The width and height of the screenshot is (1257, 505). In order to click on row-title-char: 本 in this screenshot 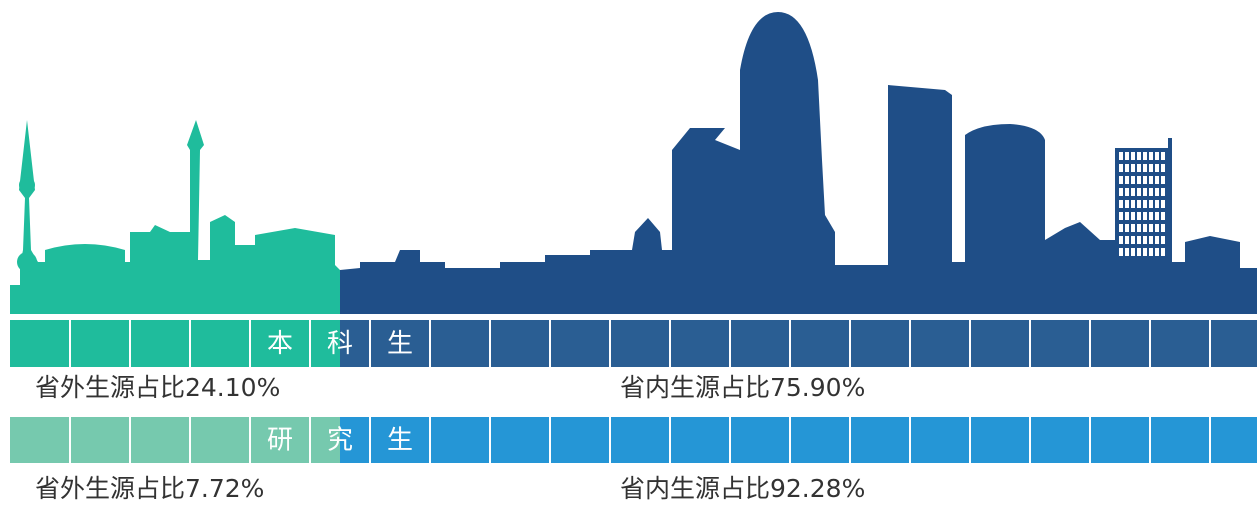, I will do `click(280, 344)`.